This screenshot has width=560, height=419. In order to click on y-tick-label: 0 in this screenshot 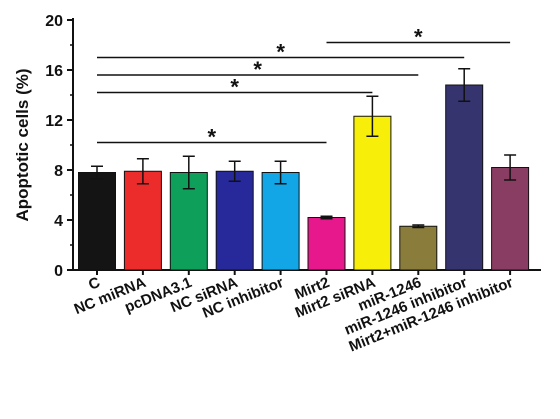, I will do `click(58, 271)`.